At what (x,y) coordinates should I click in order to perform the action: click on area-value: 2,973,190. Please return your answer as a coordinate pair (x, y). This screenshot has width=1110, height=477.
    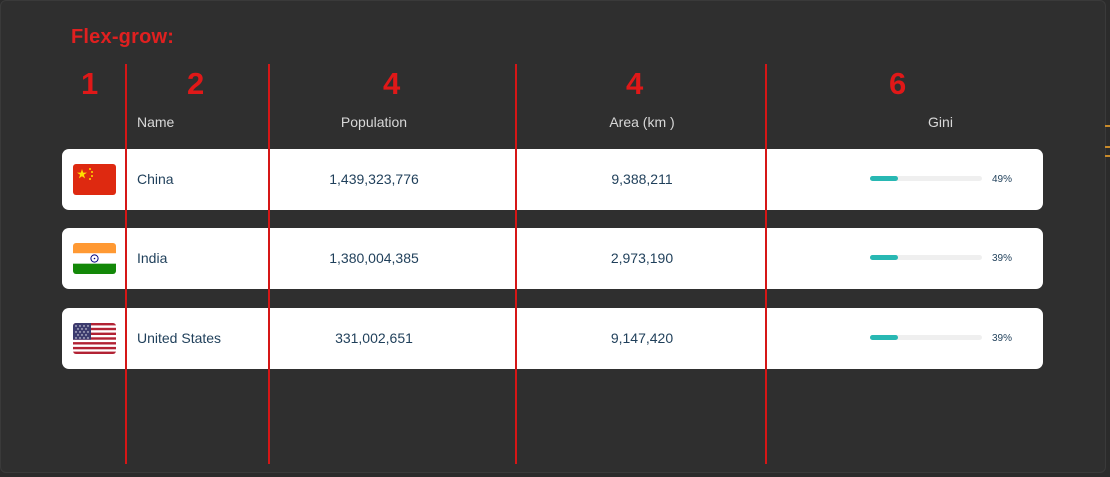
    Looking at the image, I should click on (642, 258).